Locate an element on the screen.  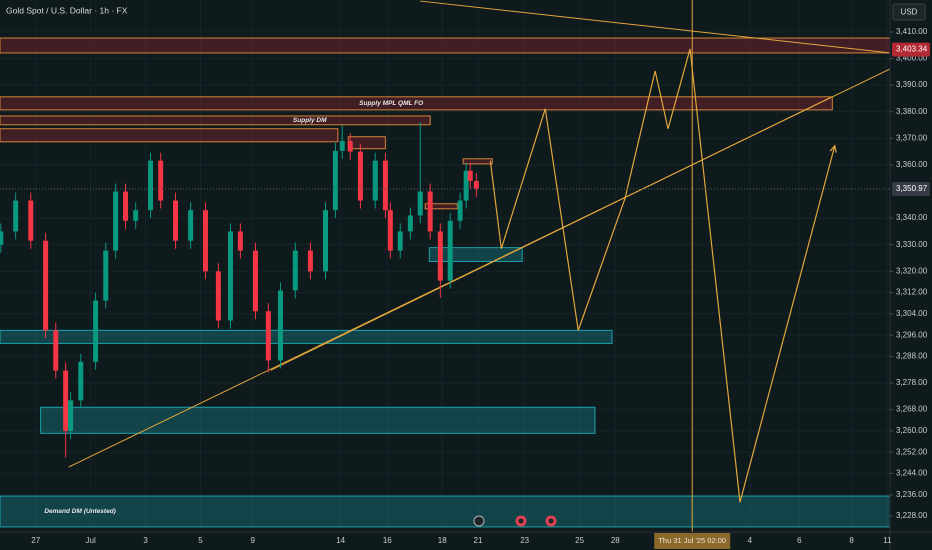
x-tick-label: Jul is located at coordinates (91, 540).